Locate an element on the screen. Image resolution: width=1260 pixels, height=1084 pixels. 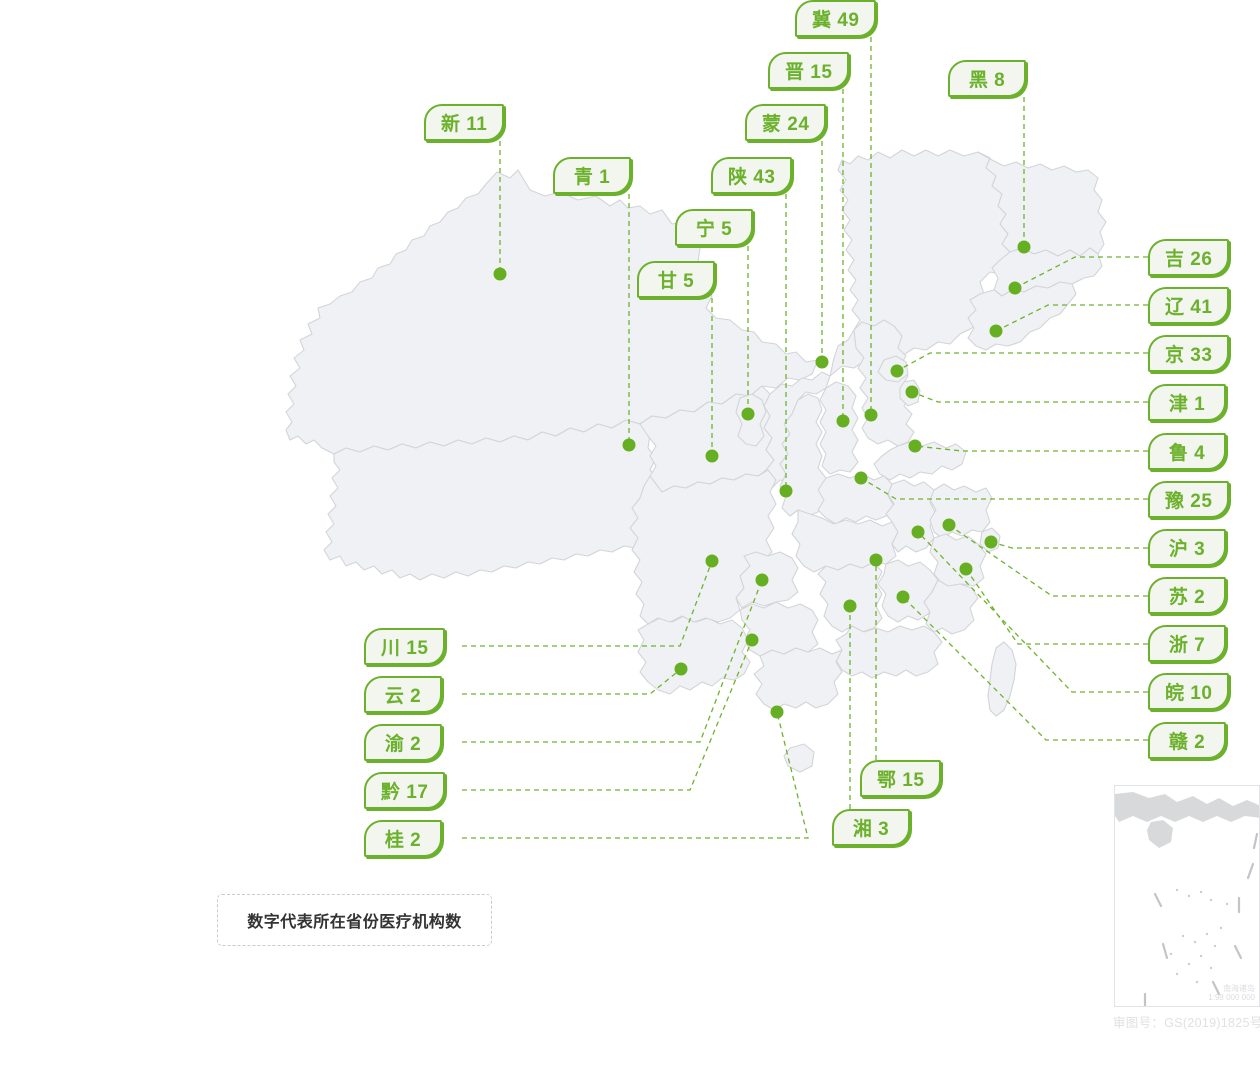
map-label-ningxia: 宁 5 is located at coordinates (714, 227).